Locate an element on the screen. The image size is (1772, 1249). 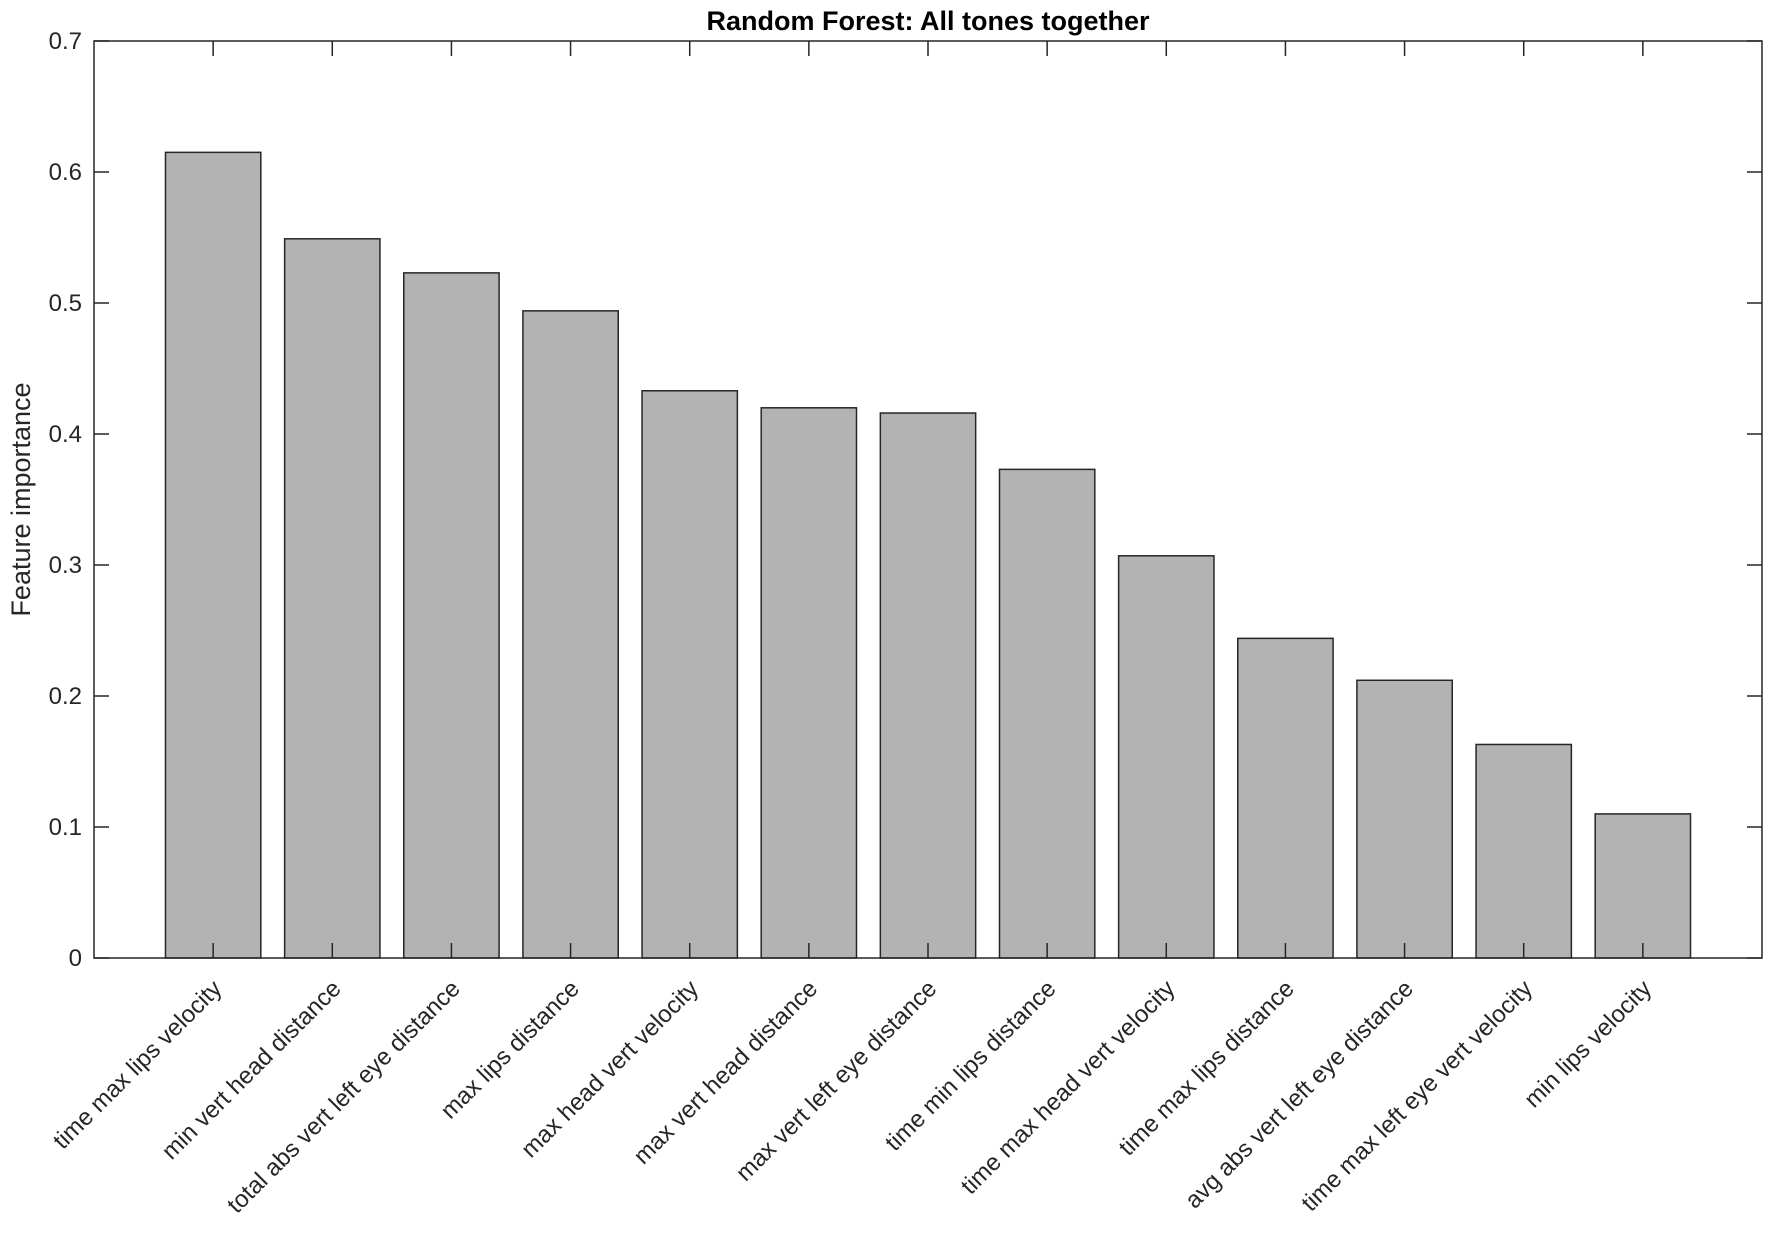
y-tick-labels: 0 0.1 0.2 0.3 0.4 0.5 0.6 0.7 is located at coordinates (65, 500).